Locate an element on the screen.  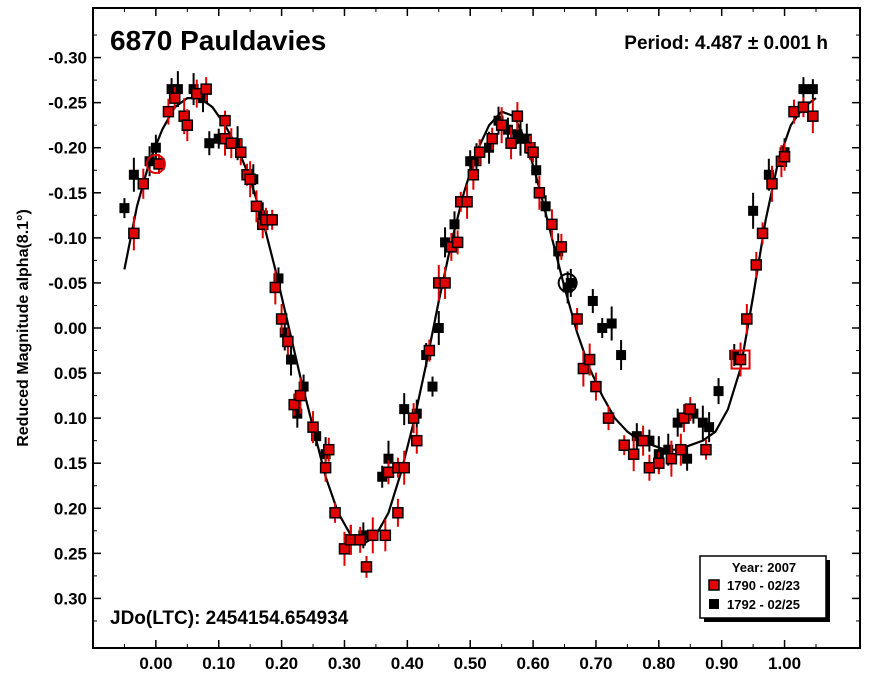
y-tick-label: -0.20 is located at coordinates (67, 148).